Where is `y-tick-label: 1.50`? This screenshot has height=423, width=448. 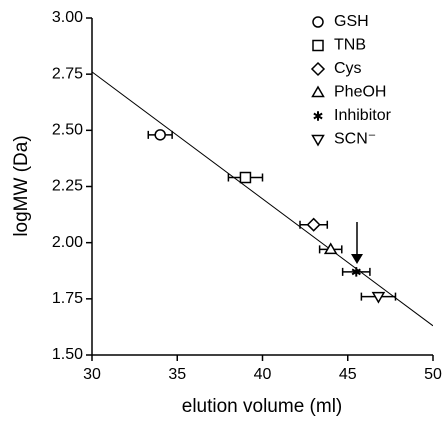 y-tick-label: 1.50 is located at coordinates (67, 354).